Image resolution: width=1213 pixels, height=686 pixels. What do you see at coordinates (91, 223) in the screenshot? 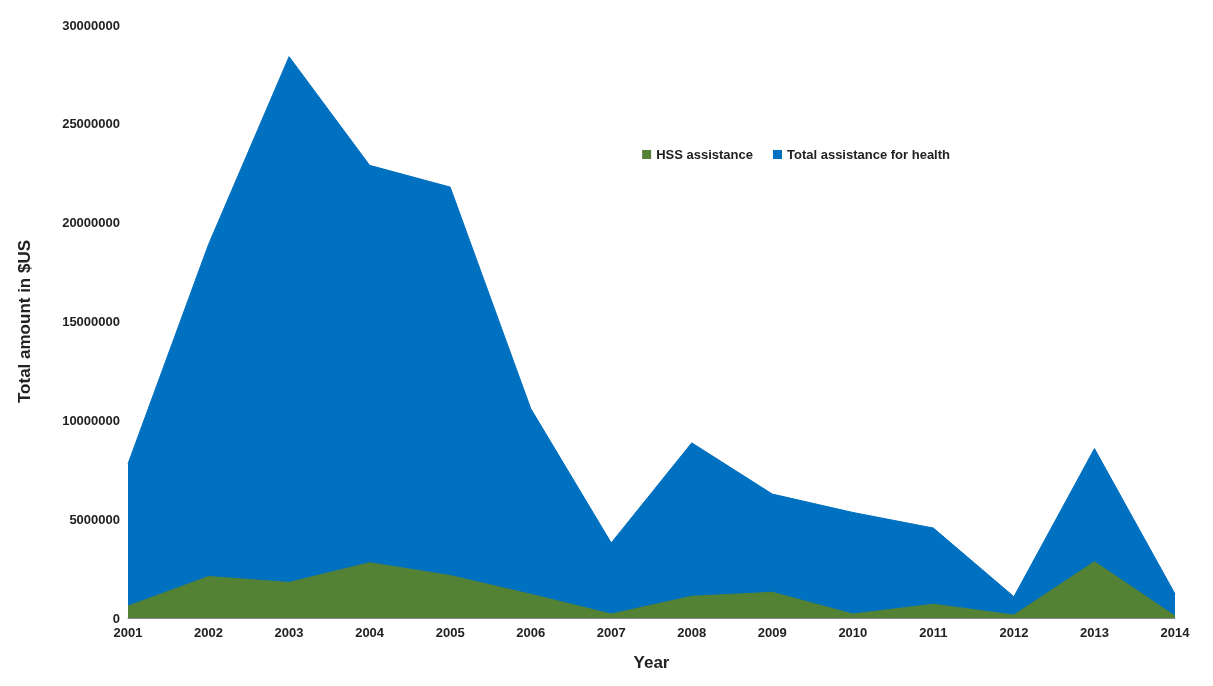
I see `y-tick-label: 20000000` at bounding box center [91, 223].